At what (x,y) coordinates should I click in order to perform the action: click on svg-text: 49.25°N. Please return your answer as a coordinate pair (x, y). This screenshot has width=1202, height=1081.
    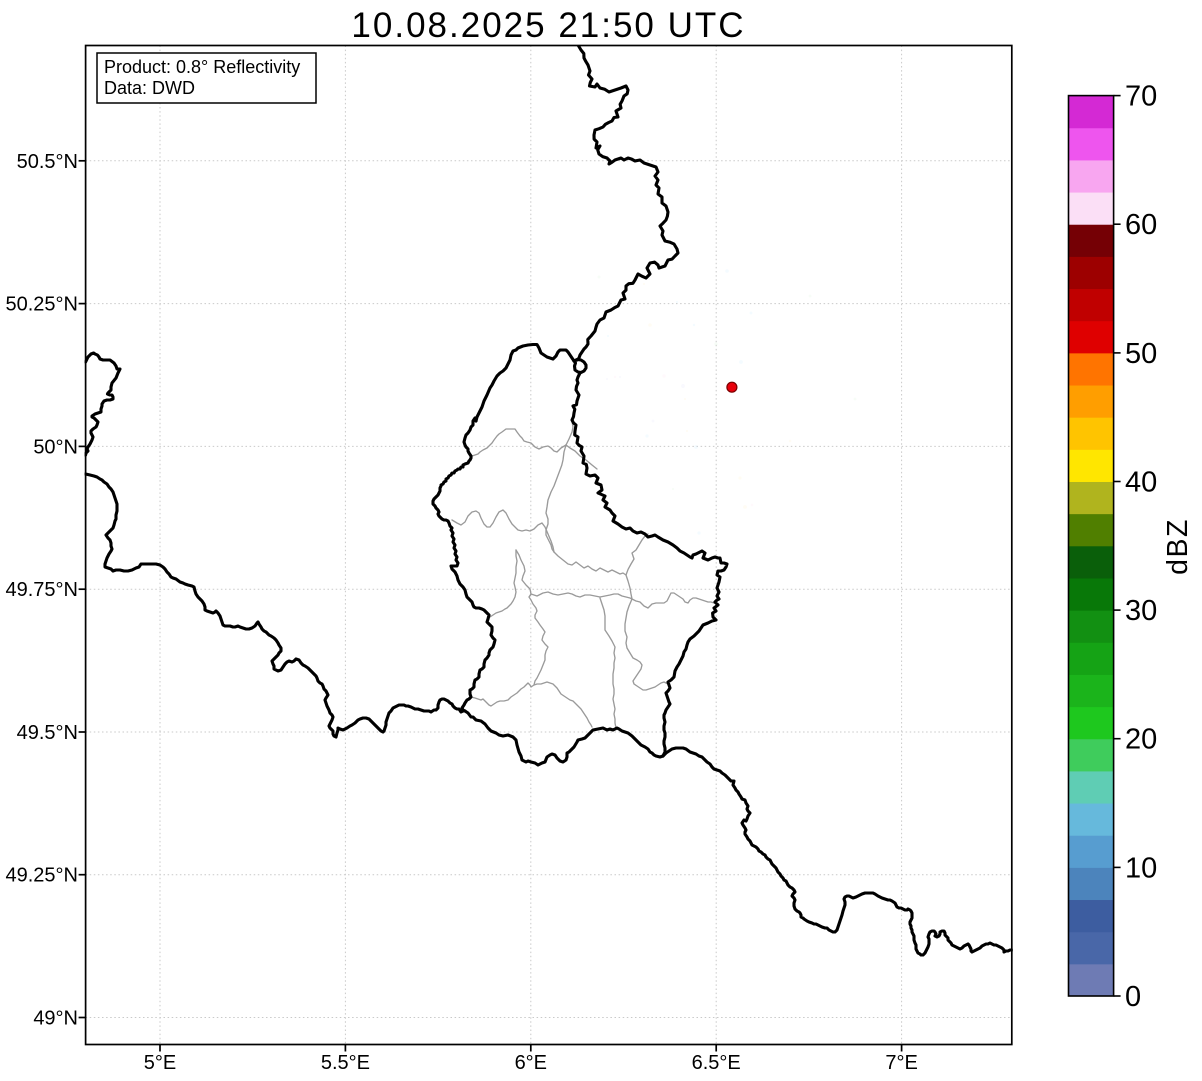
    Looking at the image, I should click on (42, 876).